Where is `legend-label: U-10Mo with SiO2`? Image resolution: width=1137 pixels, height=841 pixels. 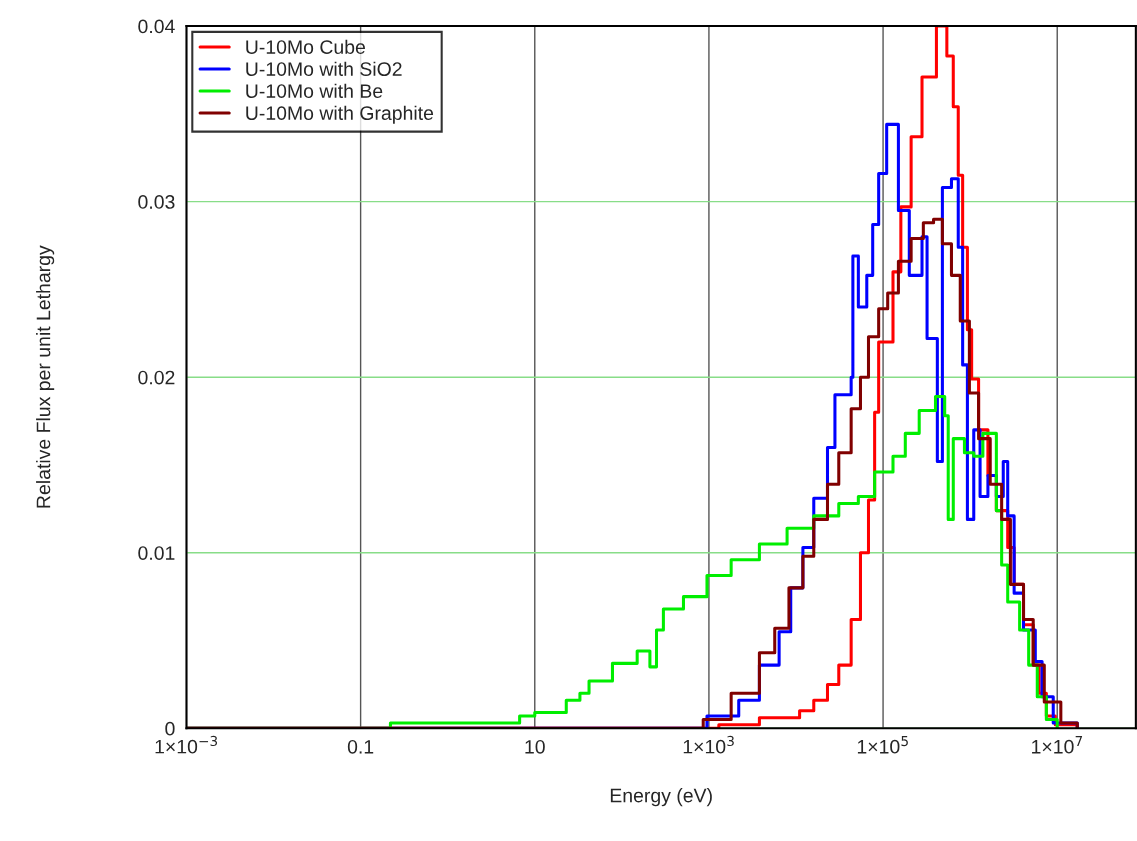
legend-label: U-10Mo with SiO2 is located at coordinates (324, 68).